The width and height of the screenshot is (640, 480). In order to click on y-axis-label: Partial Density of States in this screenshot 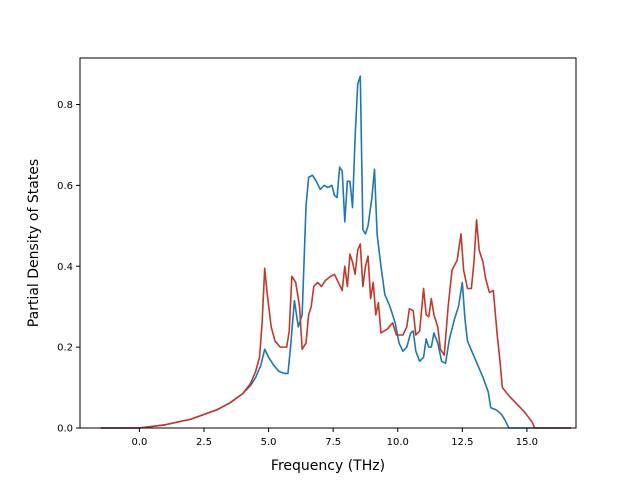, I will do `click(34, 243)`.